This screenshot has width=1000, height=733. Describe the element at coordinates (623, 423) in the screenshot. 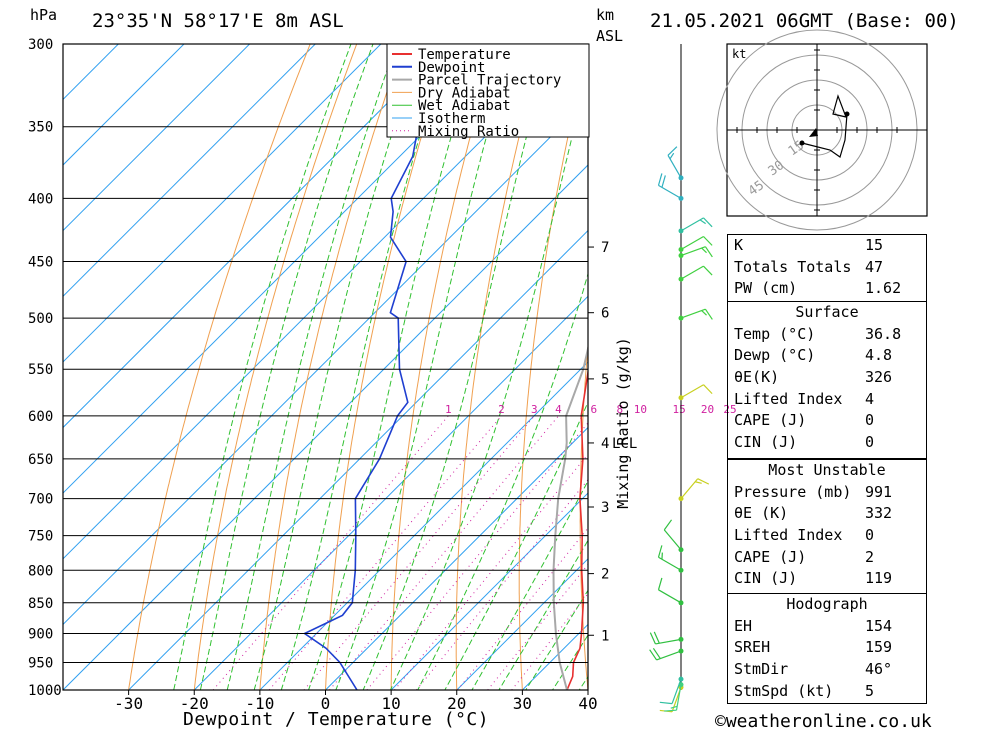

I see `mixing-ratio-axis-label: Mixing Ratio (g/kg)` at that location.